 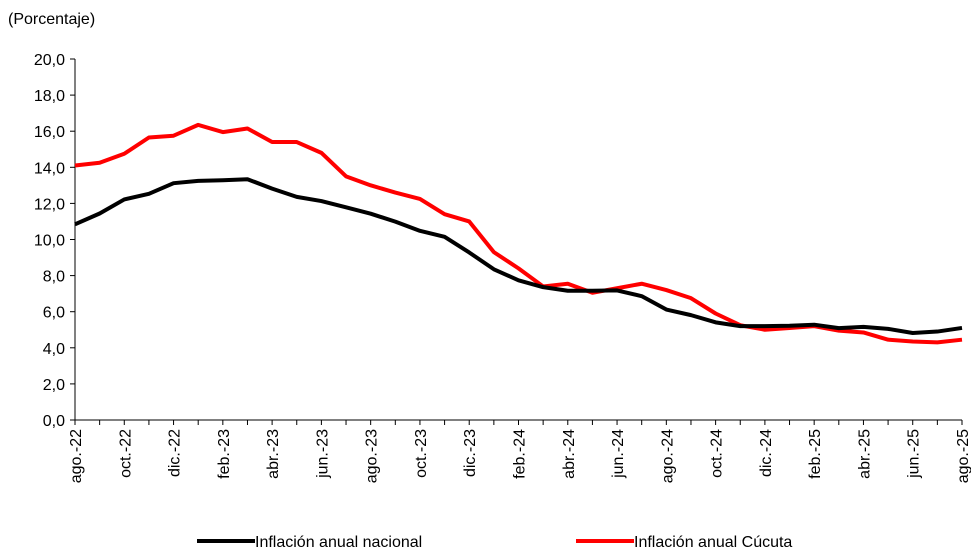 I want to click on x-tick-label: dic.-23, so click(x=470, y=453).